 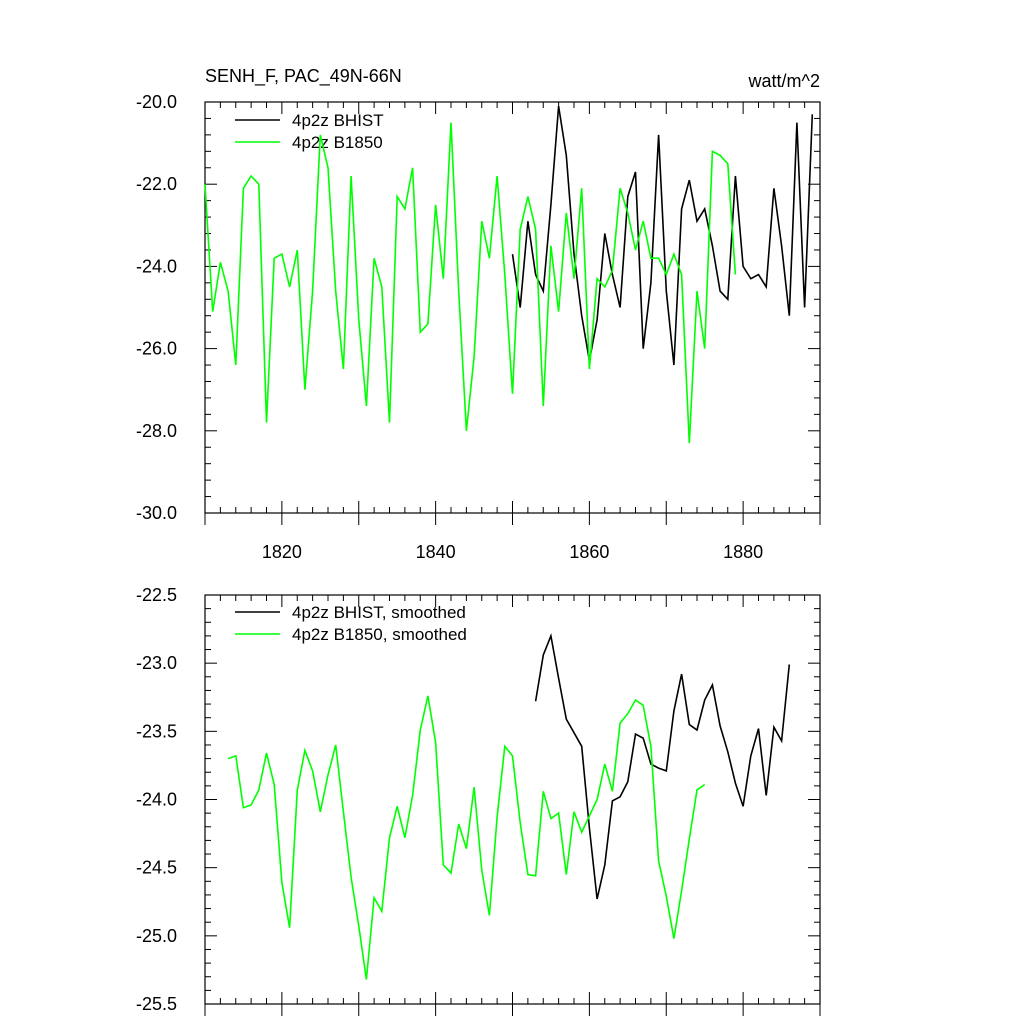 What do you see at coordinates (784, 81) in the screenshot?
I see `units-label: watt/m^2` at bounding box center [784, 81].